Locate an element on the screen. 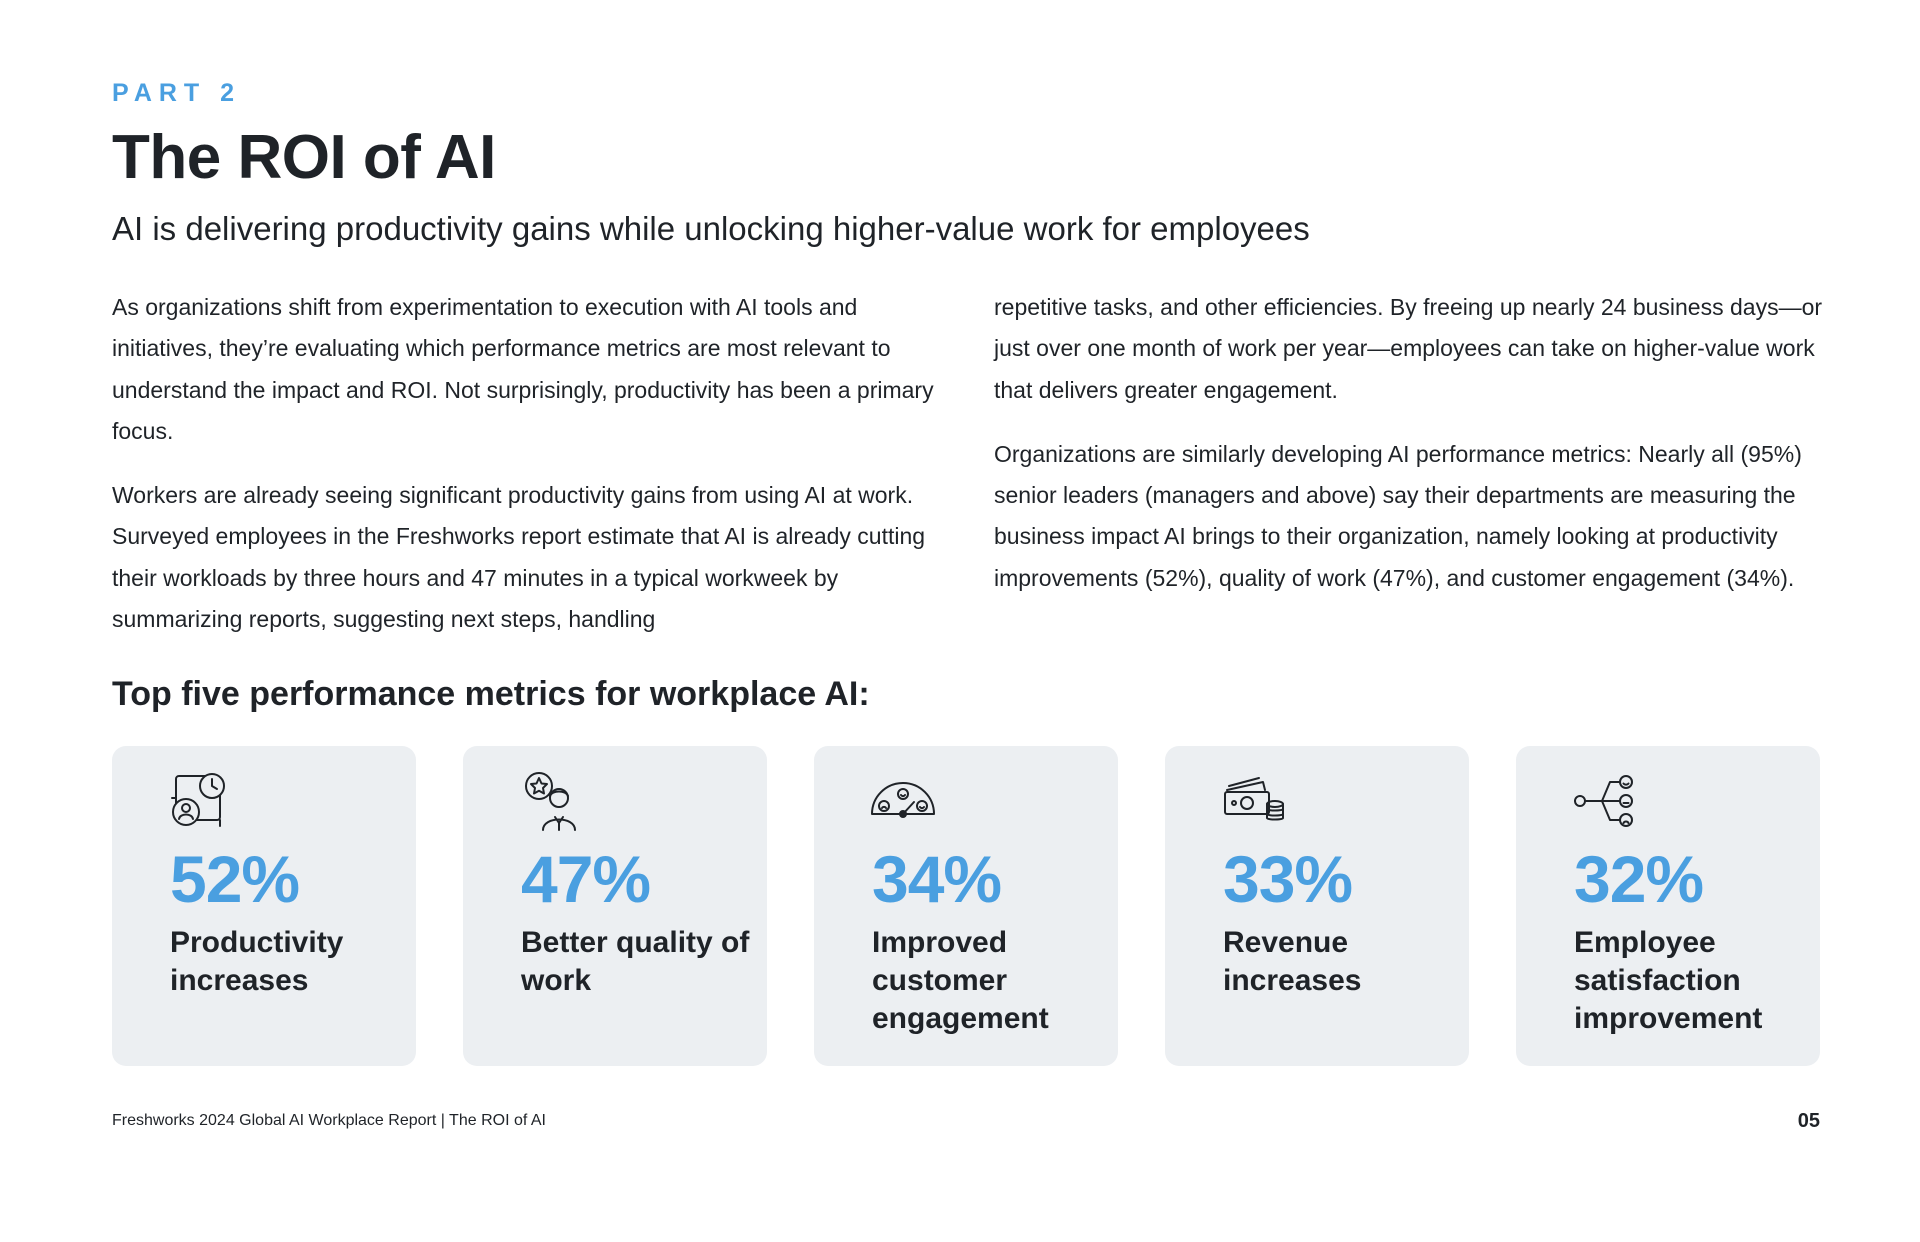  page-number: 05 is located at coordinates (1808, 1121).